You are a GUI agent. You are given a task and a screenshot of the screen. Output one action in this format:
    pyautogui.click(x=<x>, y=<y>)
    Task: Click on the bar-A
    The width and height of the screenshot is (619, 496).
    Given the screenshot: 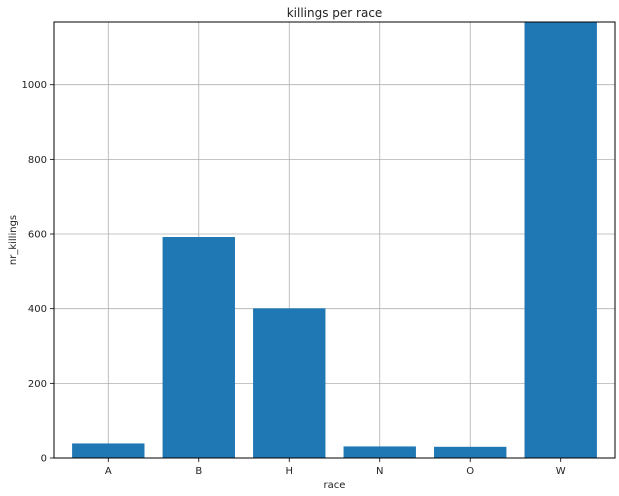 What is the action you would take?
    pyautogui.click(x=108, y=450)
    